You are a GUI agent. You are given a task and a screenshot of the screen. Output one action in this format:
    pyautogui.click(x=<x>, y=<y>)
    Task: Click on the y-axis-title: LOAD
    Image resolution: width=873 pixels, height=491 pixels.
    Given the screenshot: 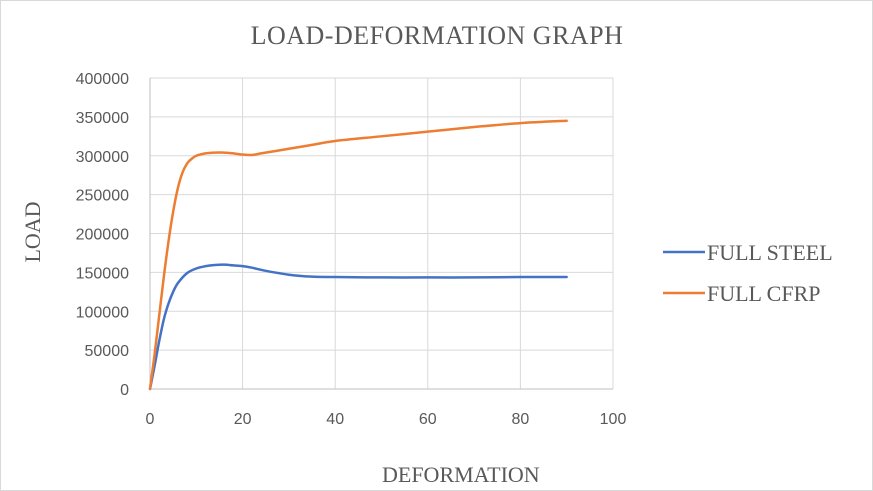 What is the action you would take?
    pyautogui.click(x=32, y=231)
    